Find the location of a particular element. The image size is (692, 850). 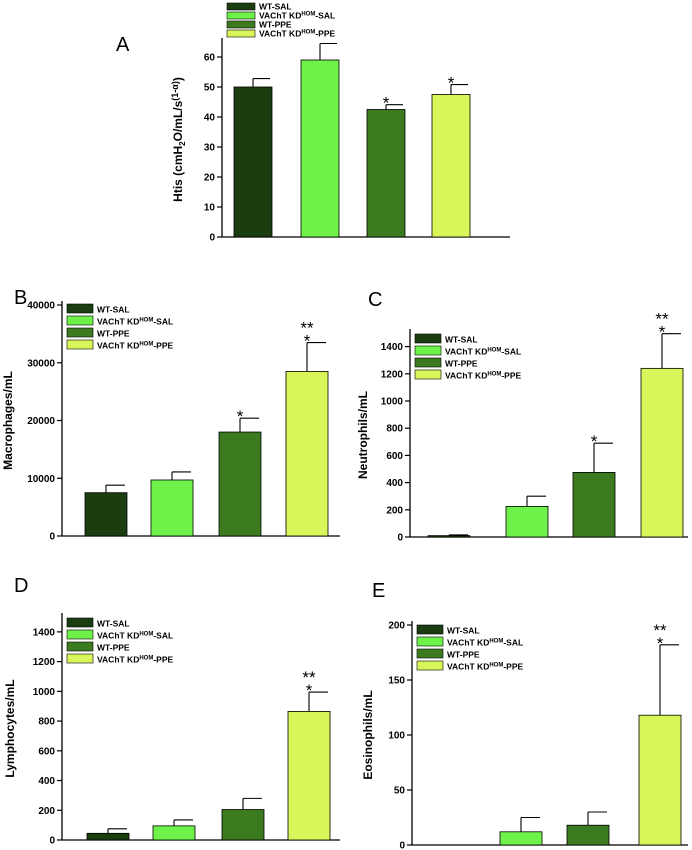

panel-B-letter: B is located at coordinates (20, 298).